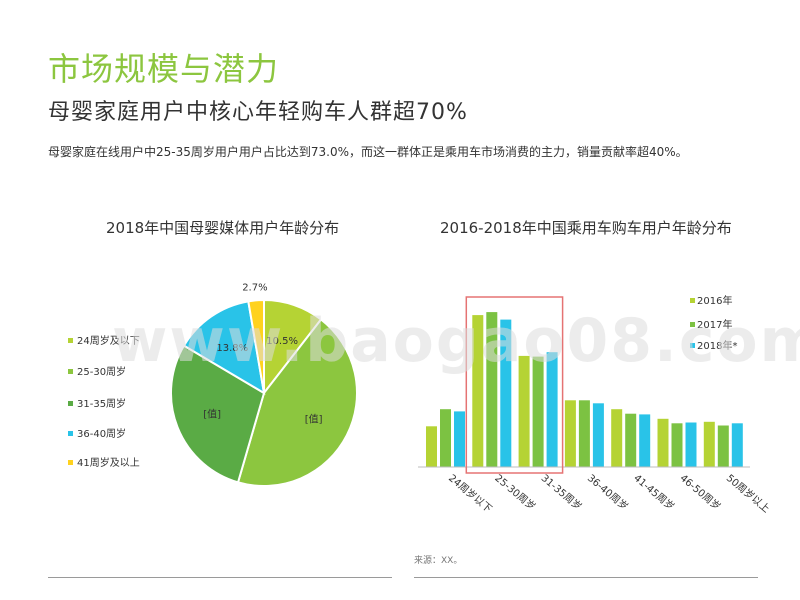 The image size is (800, 600). I want to click on legend-label: 36-40周岁, so click(101, 433).